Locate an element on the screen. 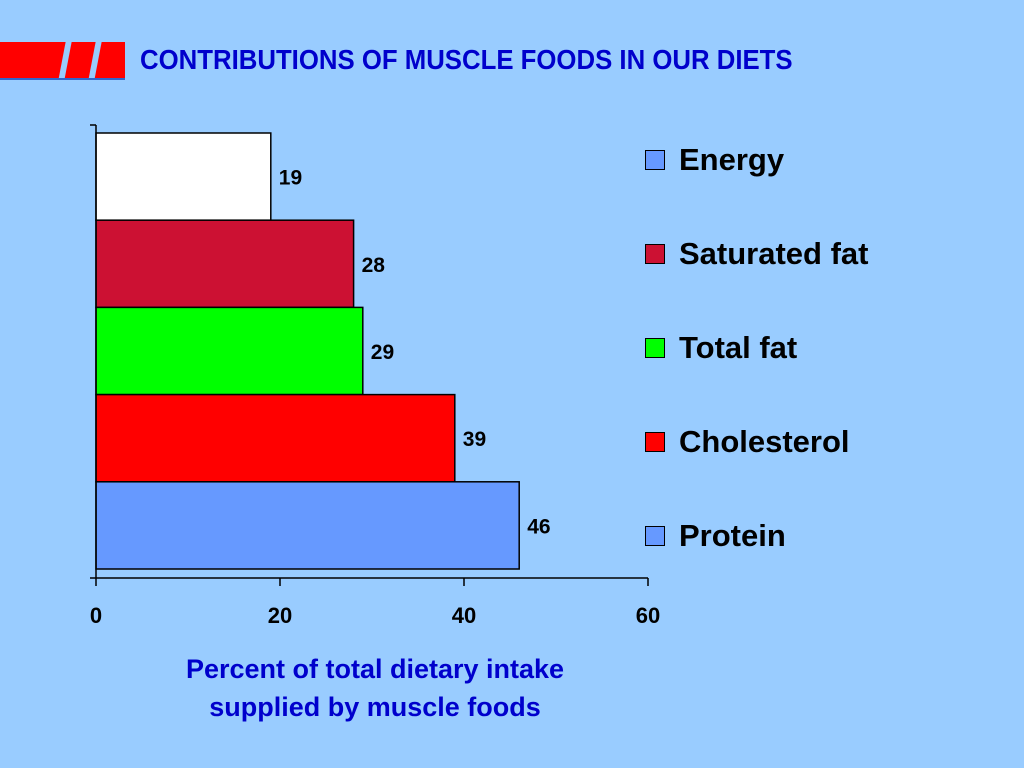  legend-label: Saturated fat is located at coordinates (774, 253).